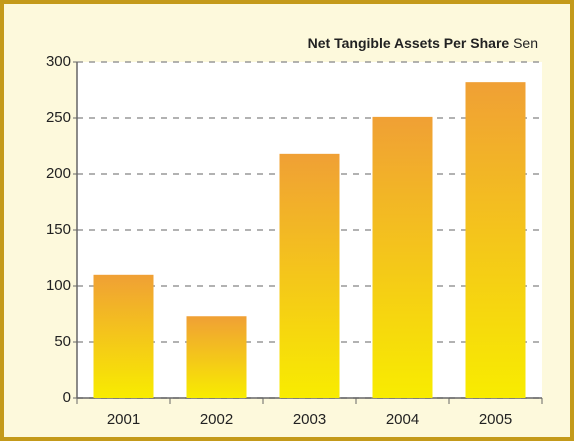 Image resolution: width=574 pixels, height=441 pixels. I want to click on x-tick-label: 2003, so click(309, 419).